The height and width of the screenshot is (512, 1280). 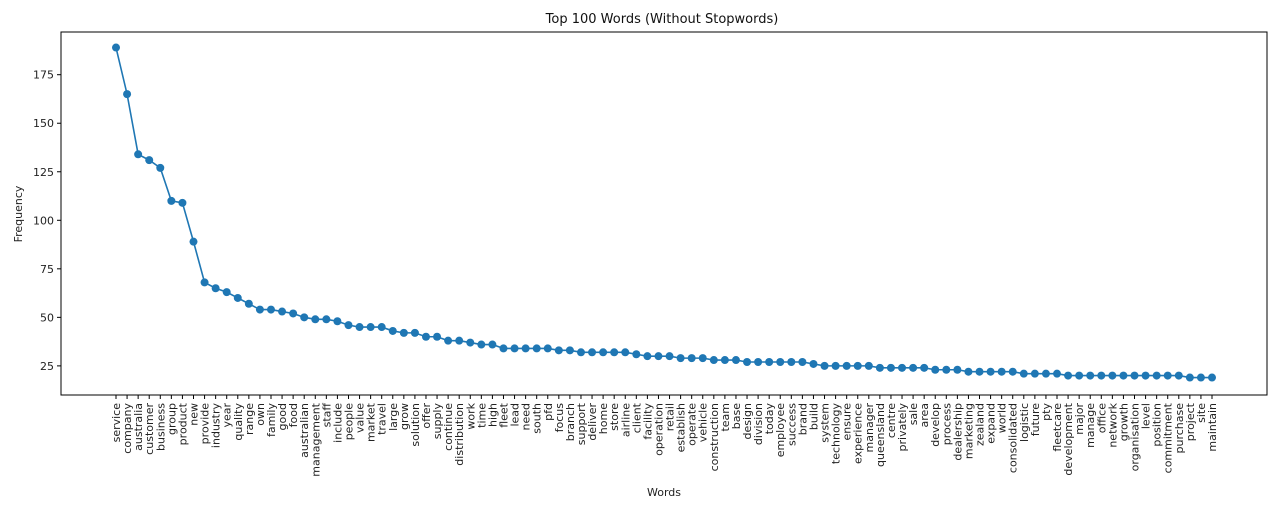 What do you see at coordinates (647, 421) in the screenshot?
I see `x-tick-label: facility` at bounding box center [647, 421].